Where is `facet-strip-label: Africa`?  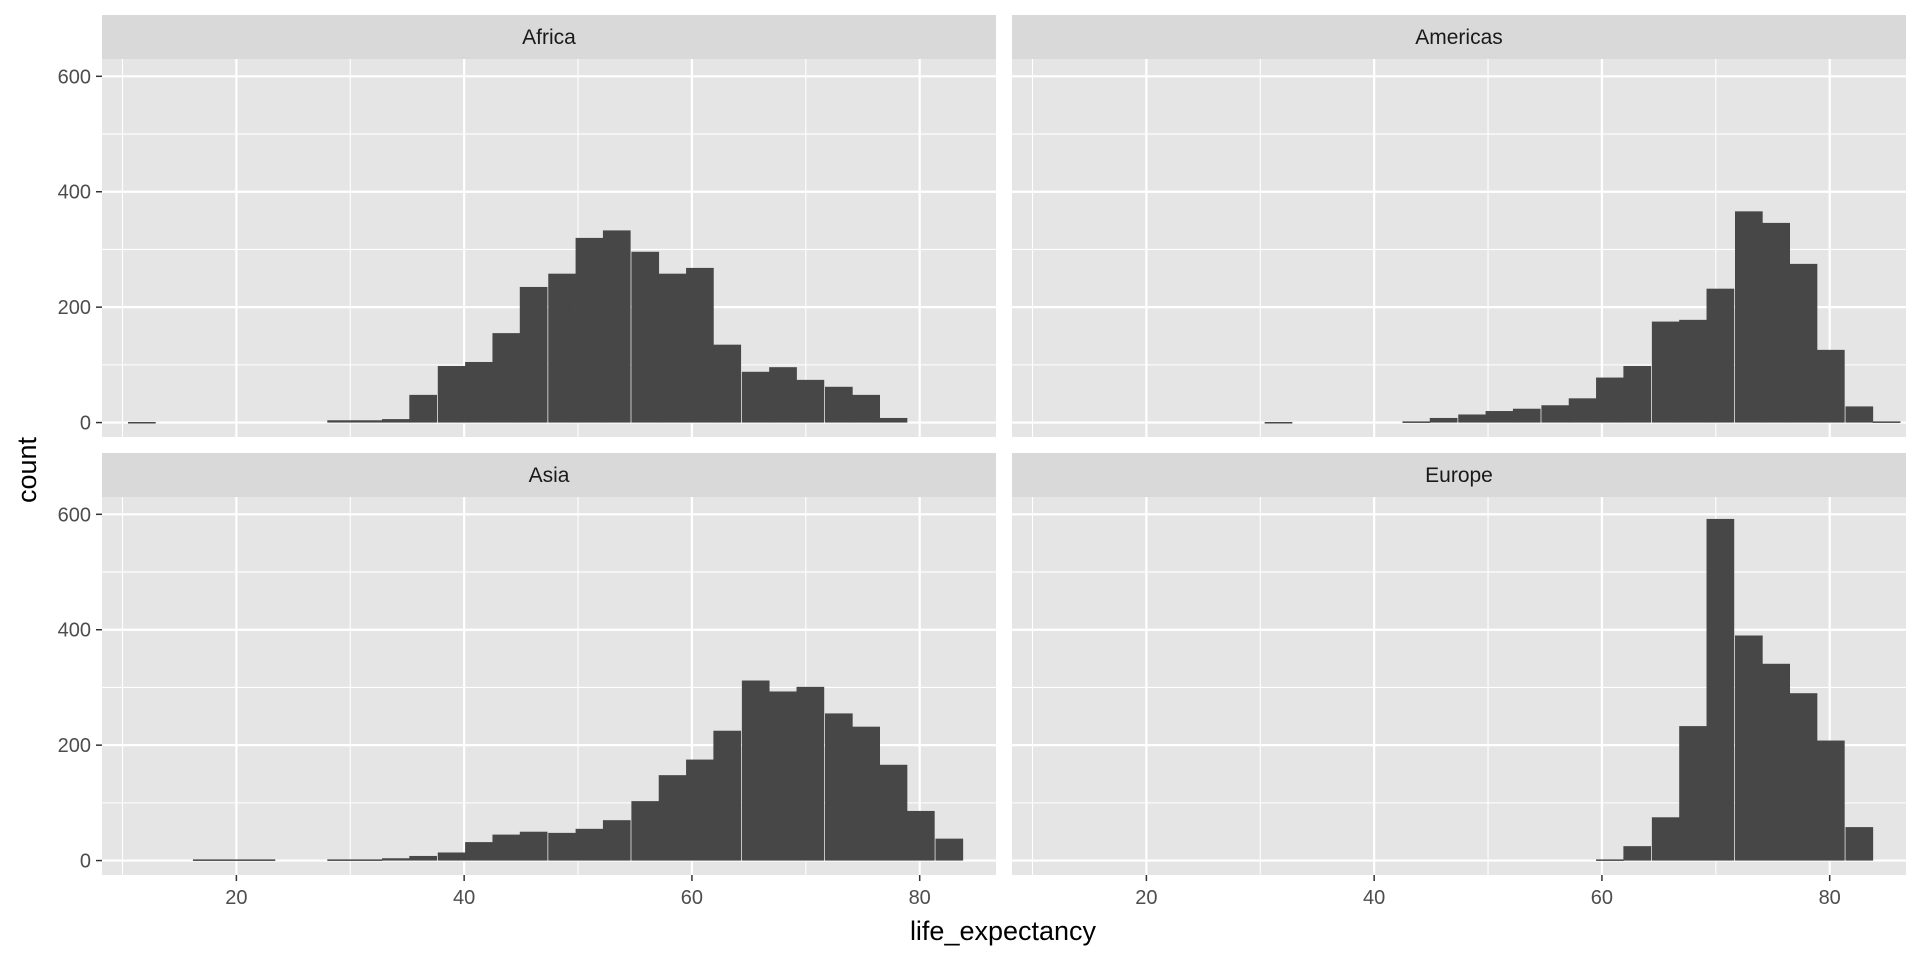 facet-strip-label: Africa is located at coordinates (549, 37).